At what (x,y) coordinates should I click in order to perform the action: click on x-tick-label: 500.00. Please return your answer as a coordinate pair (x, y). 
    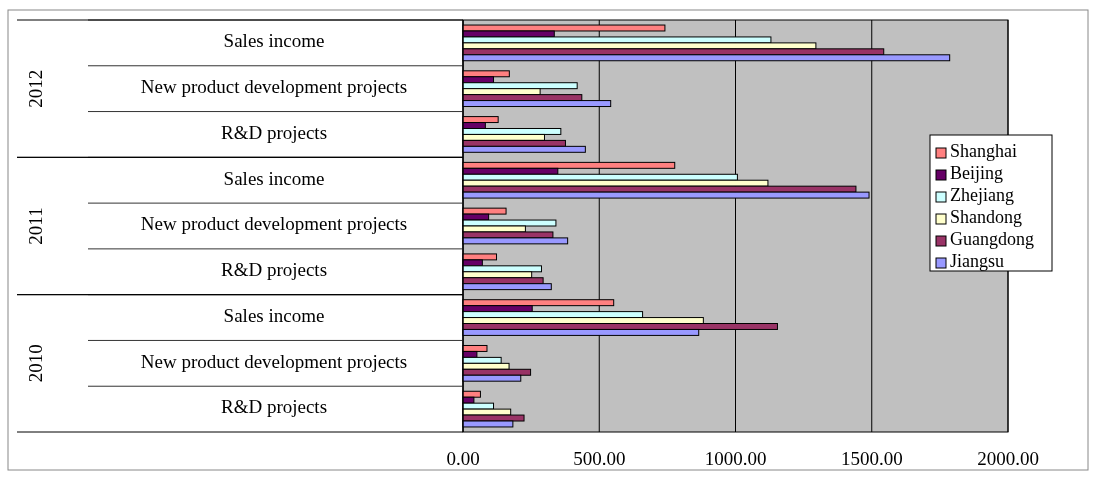
    Looking at the image, I should click on (599, 458).